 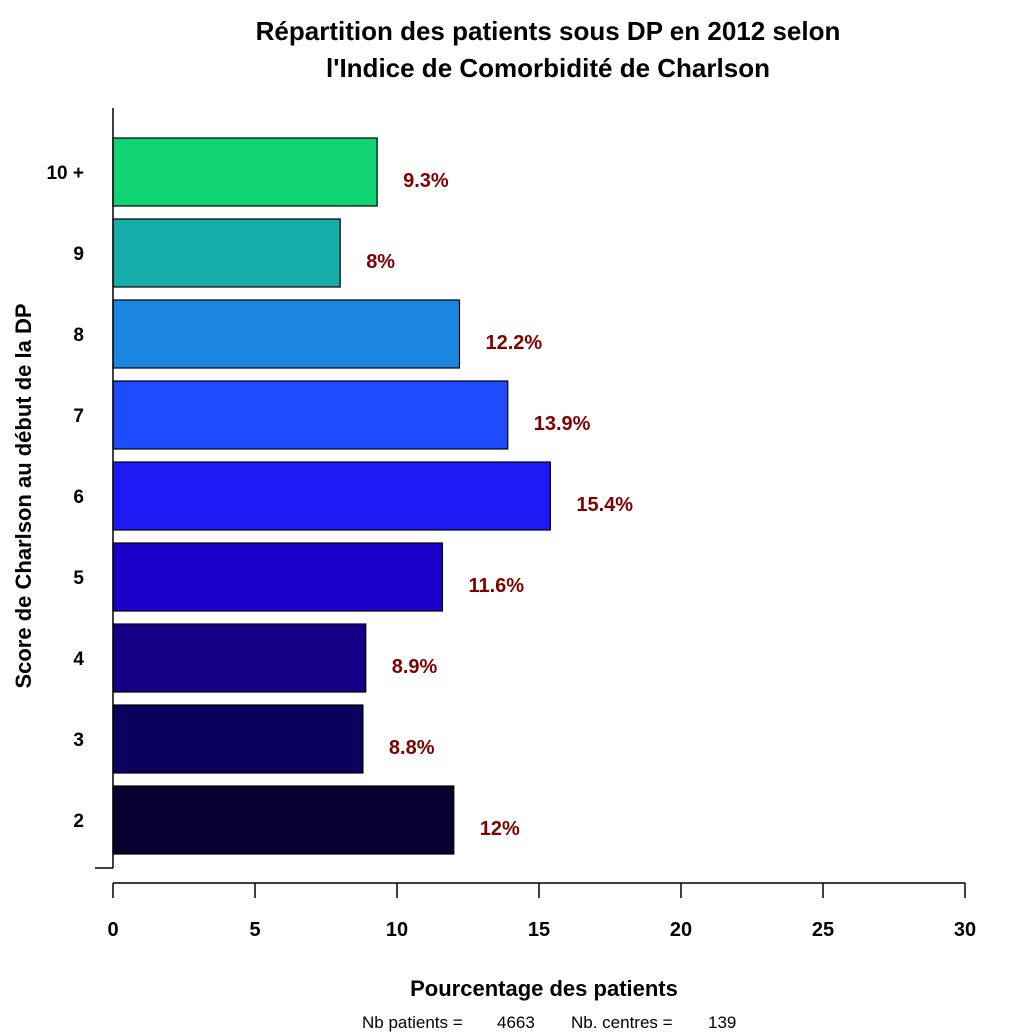 What do you see at coordinates (823, 930) in the screenshot?
I see `x-tick-label: 25` at bounding box center [823, 930].